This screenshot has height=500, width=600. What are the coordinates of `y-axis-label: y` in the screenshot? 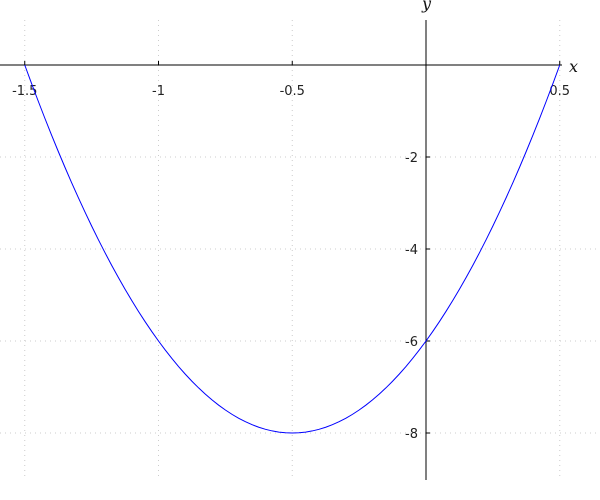 It's located at (426, 6).